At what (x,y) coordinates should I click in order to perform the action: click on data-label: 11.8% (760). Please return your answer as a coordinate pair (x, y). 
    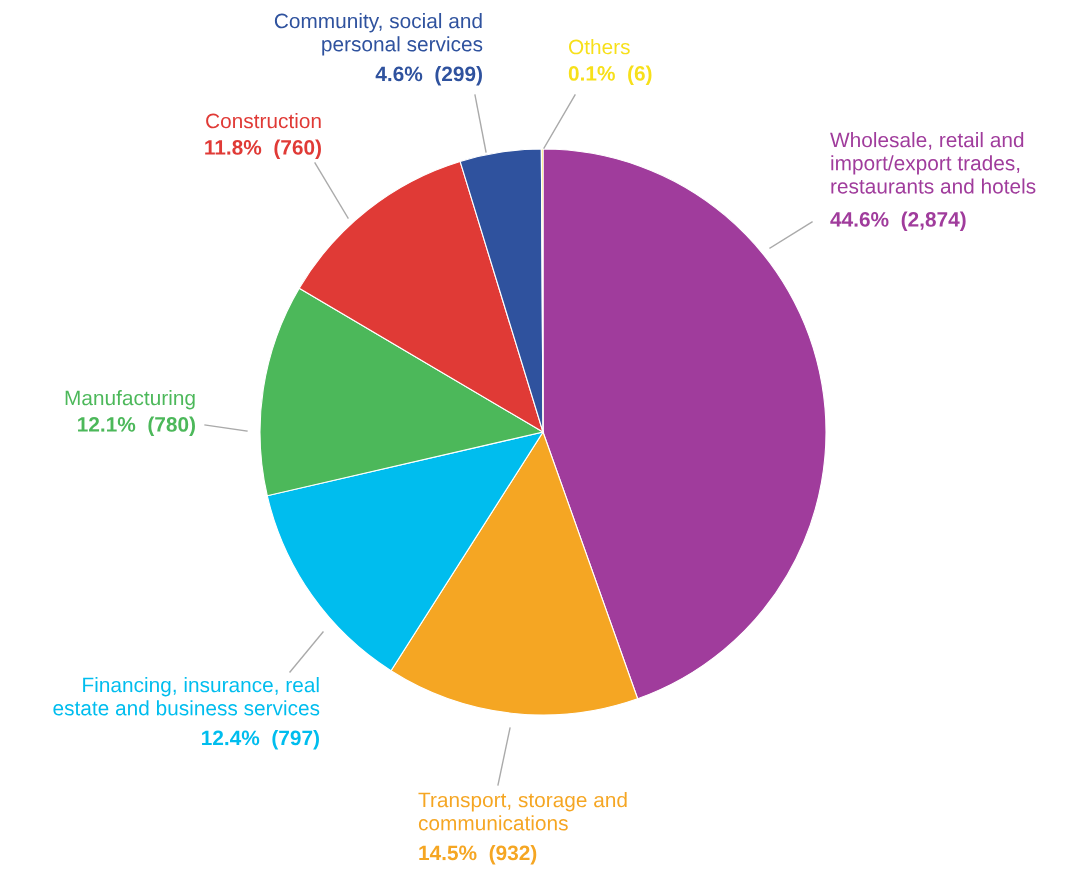
    Looking at the image, I should click on (263, 149).